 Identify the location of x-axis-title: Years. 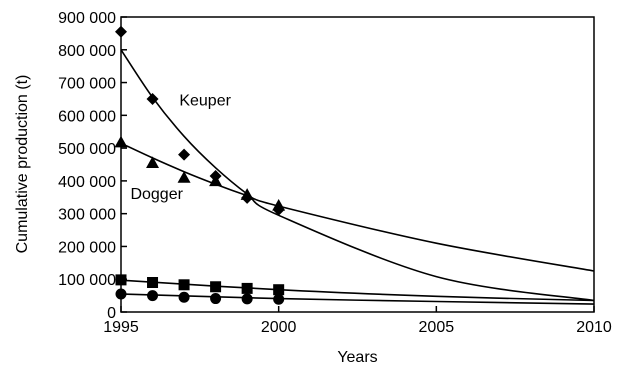
(357, 357).